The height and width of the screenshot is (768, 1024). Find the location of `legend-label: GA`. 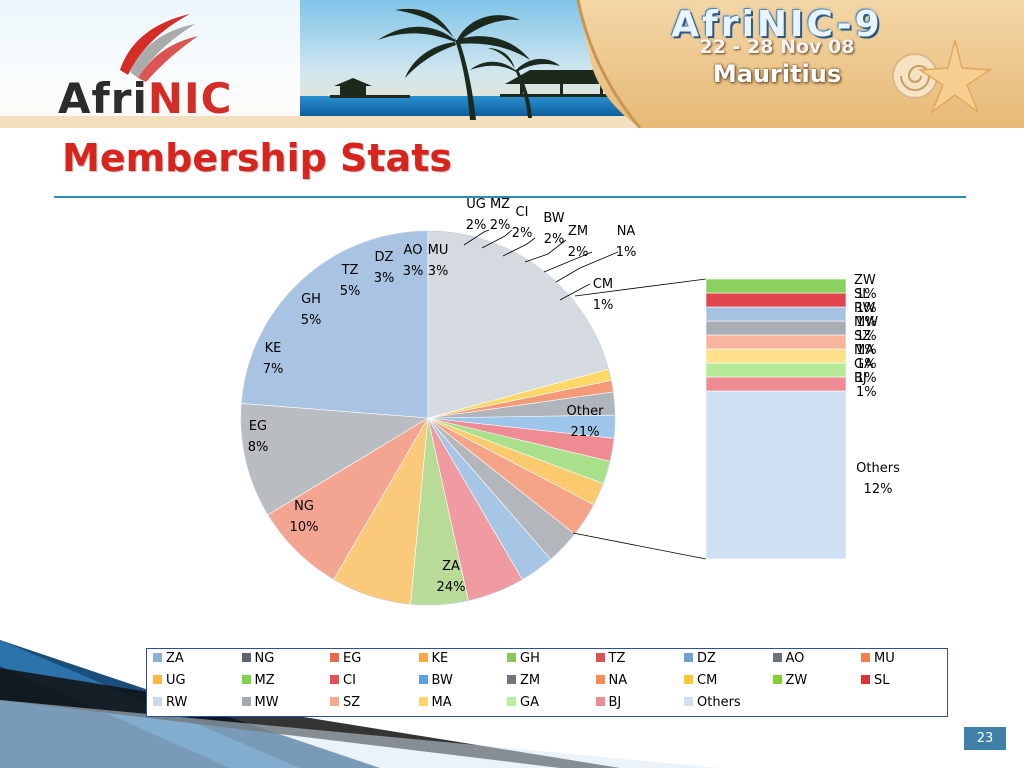

legend-label: GA is located at coordinates (529, 702).